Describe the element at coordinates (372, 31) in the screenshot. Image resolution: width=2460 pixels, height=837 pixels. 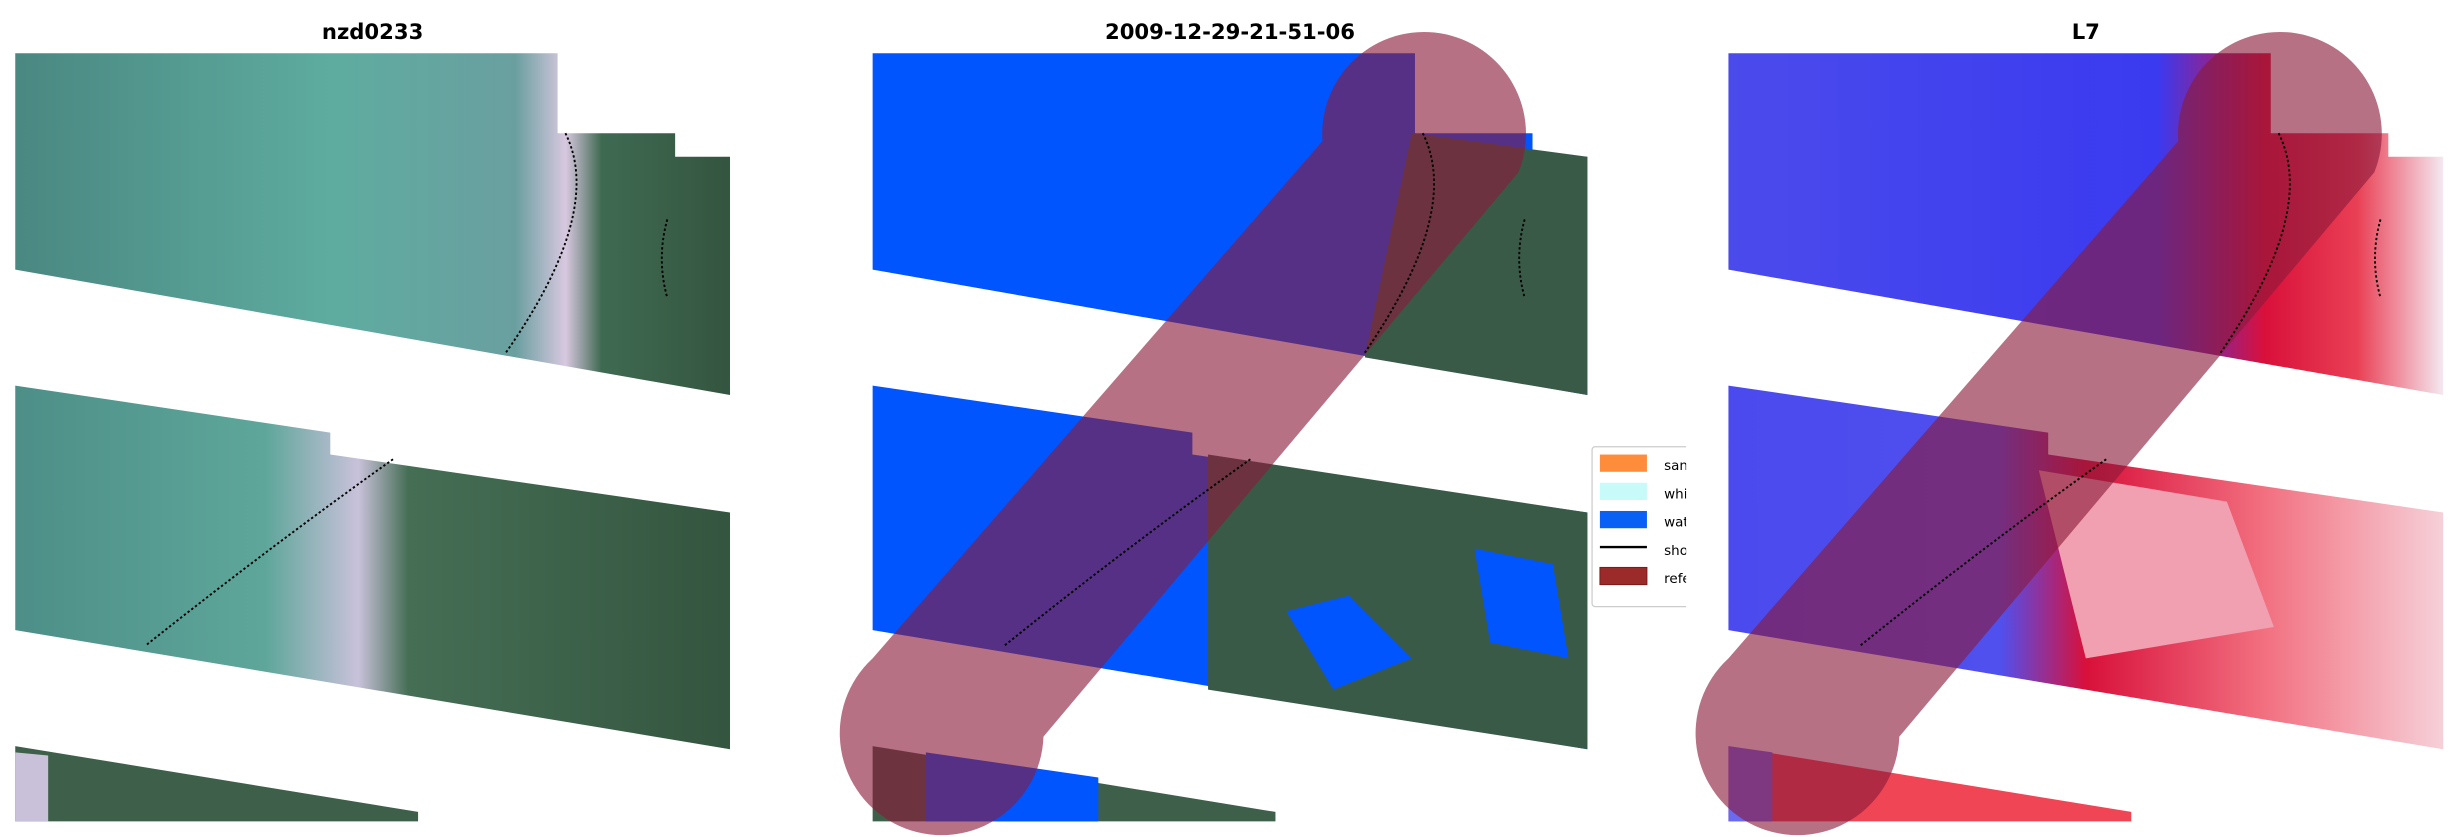
I see `panel-title: nzd0233` at that location.